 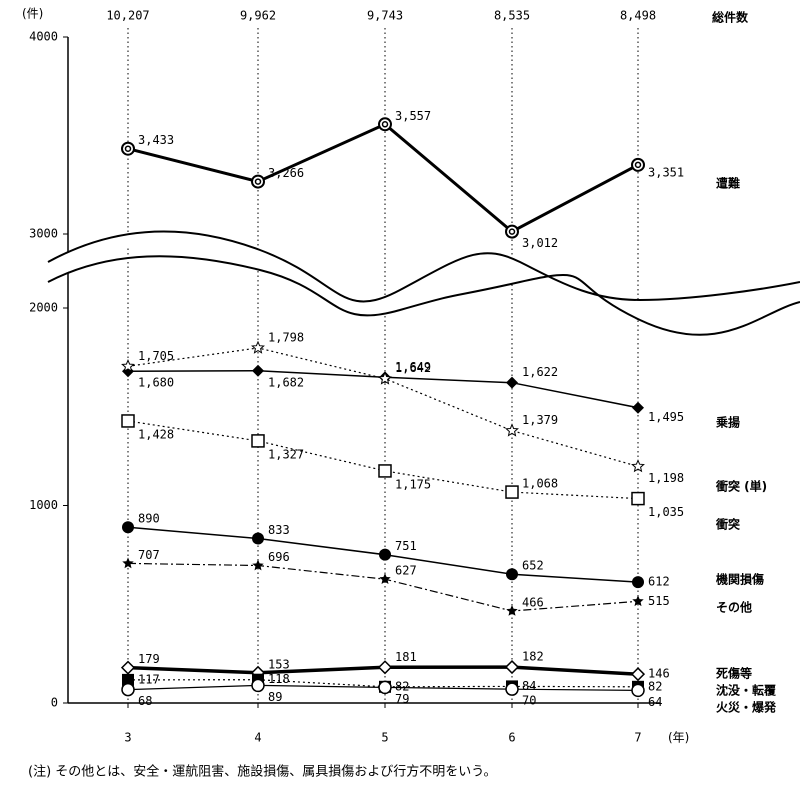 I want to click on data-label: 652, so click(x=533, y=566).